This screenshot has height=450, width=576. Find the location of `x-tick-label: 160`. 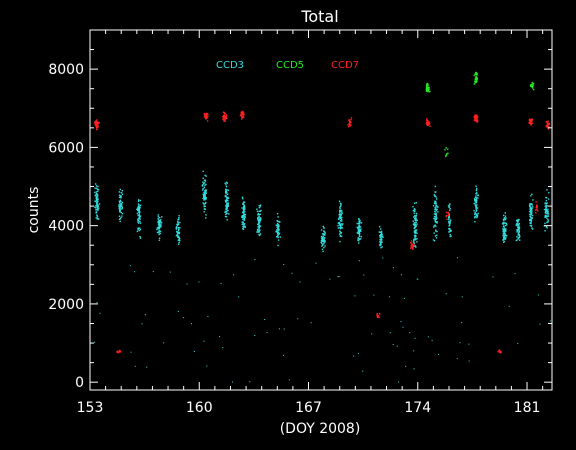

x-tick-label: 160 is located at coordinates (199, 408).